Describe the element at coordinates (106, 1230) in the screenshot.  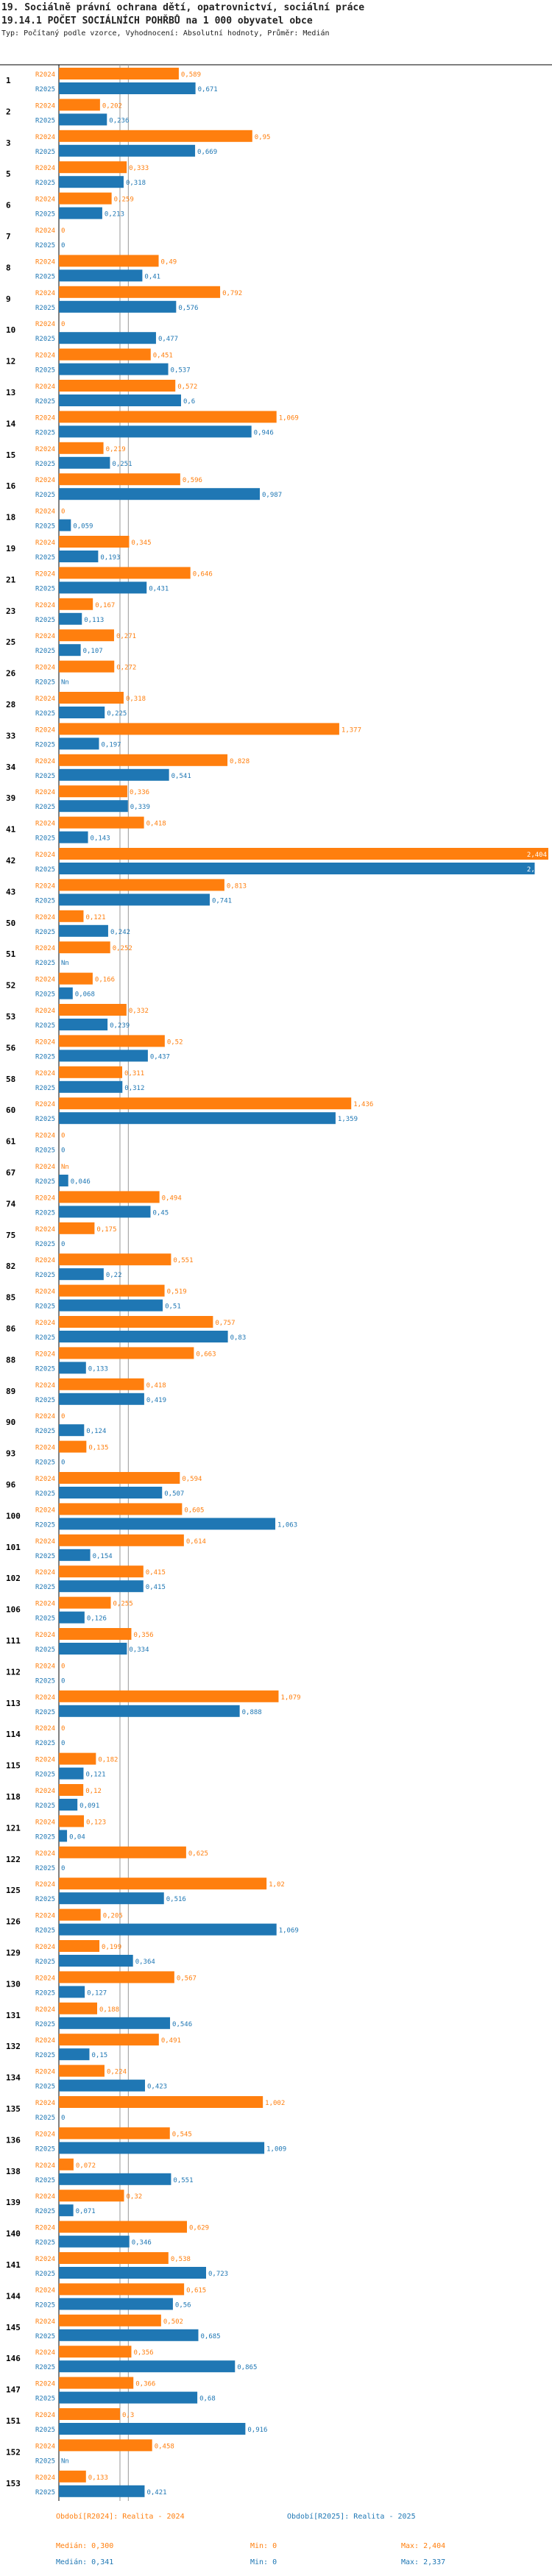
I see `value-label-2024: 0,175` at that location.